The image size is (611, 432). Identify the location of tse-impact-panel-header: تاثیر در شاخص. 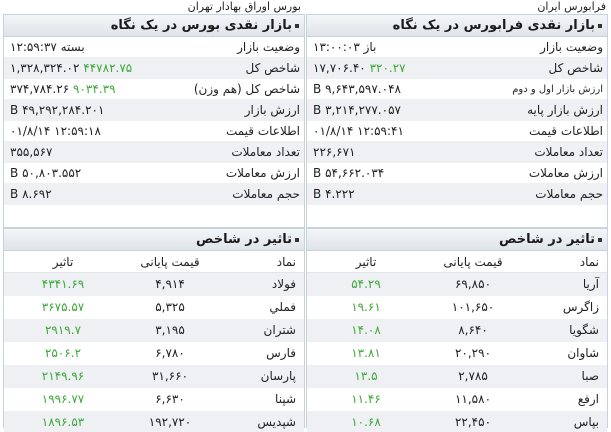
(154, 240).